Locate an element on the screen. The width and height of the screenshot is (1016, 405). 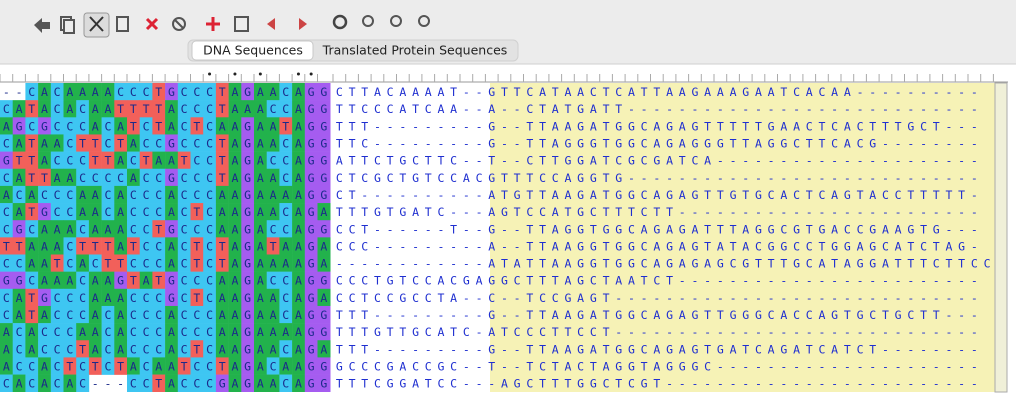
next-icon is located at coordinates (303, 24).